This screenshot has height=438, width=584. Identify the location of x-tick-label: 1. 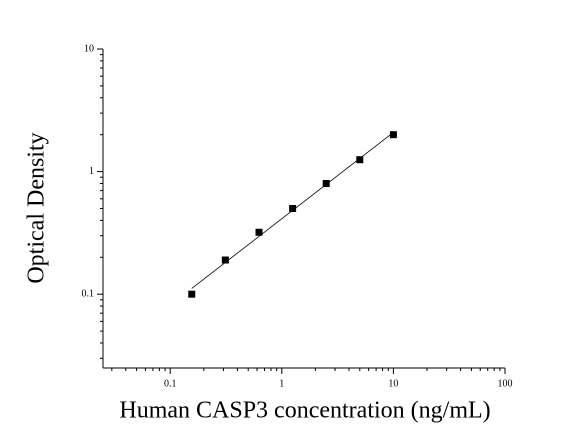
(281, 383).